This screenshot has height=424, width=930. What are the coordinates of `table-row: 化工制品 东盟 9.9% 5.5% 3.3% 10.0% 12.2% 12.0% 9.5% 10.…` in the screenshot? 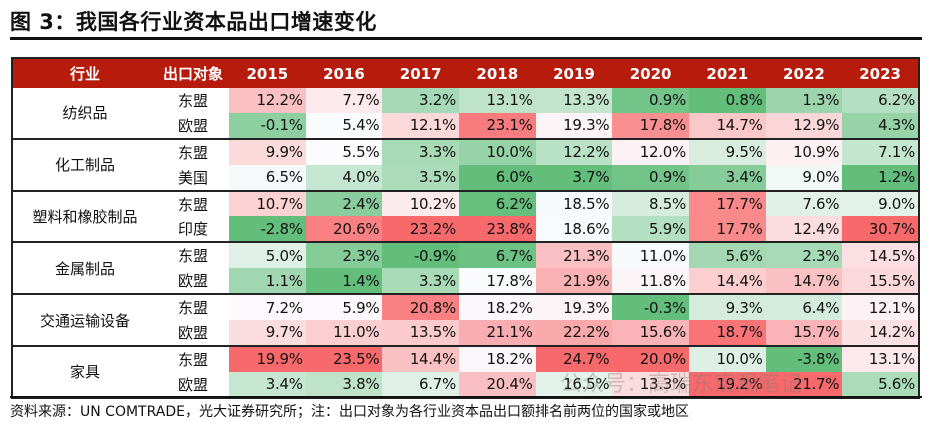 It's located at (465, 164).